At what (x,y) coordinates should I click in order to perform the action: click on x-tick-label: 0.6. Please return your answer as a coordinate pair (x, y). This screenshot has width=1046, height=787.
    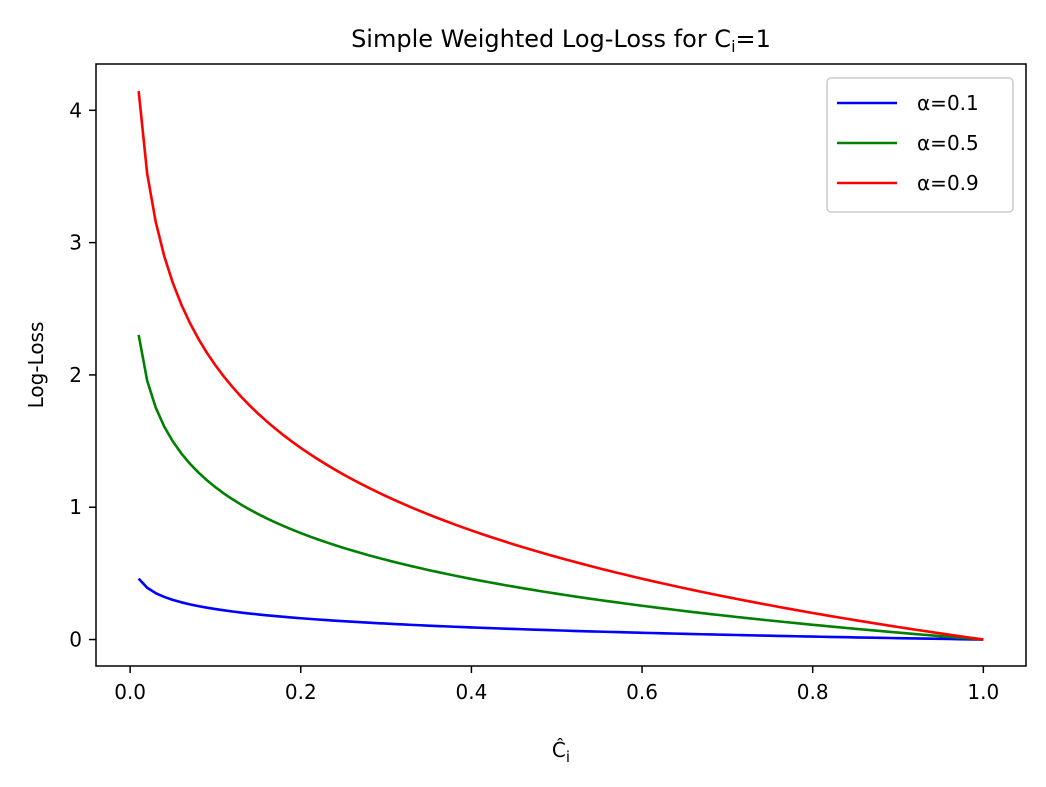
    Looking at the image, I should click on (642, 692).